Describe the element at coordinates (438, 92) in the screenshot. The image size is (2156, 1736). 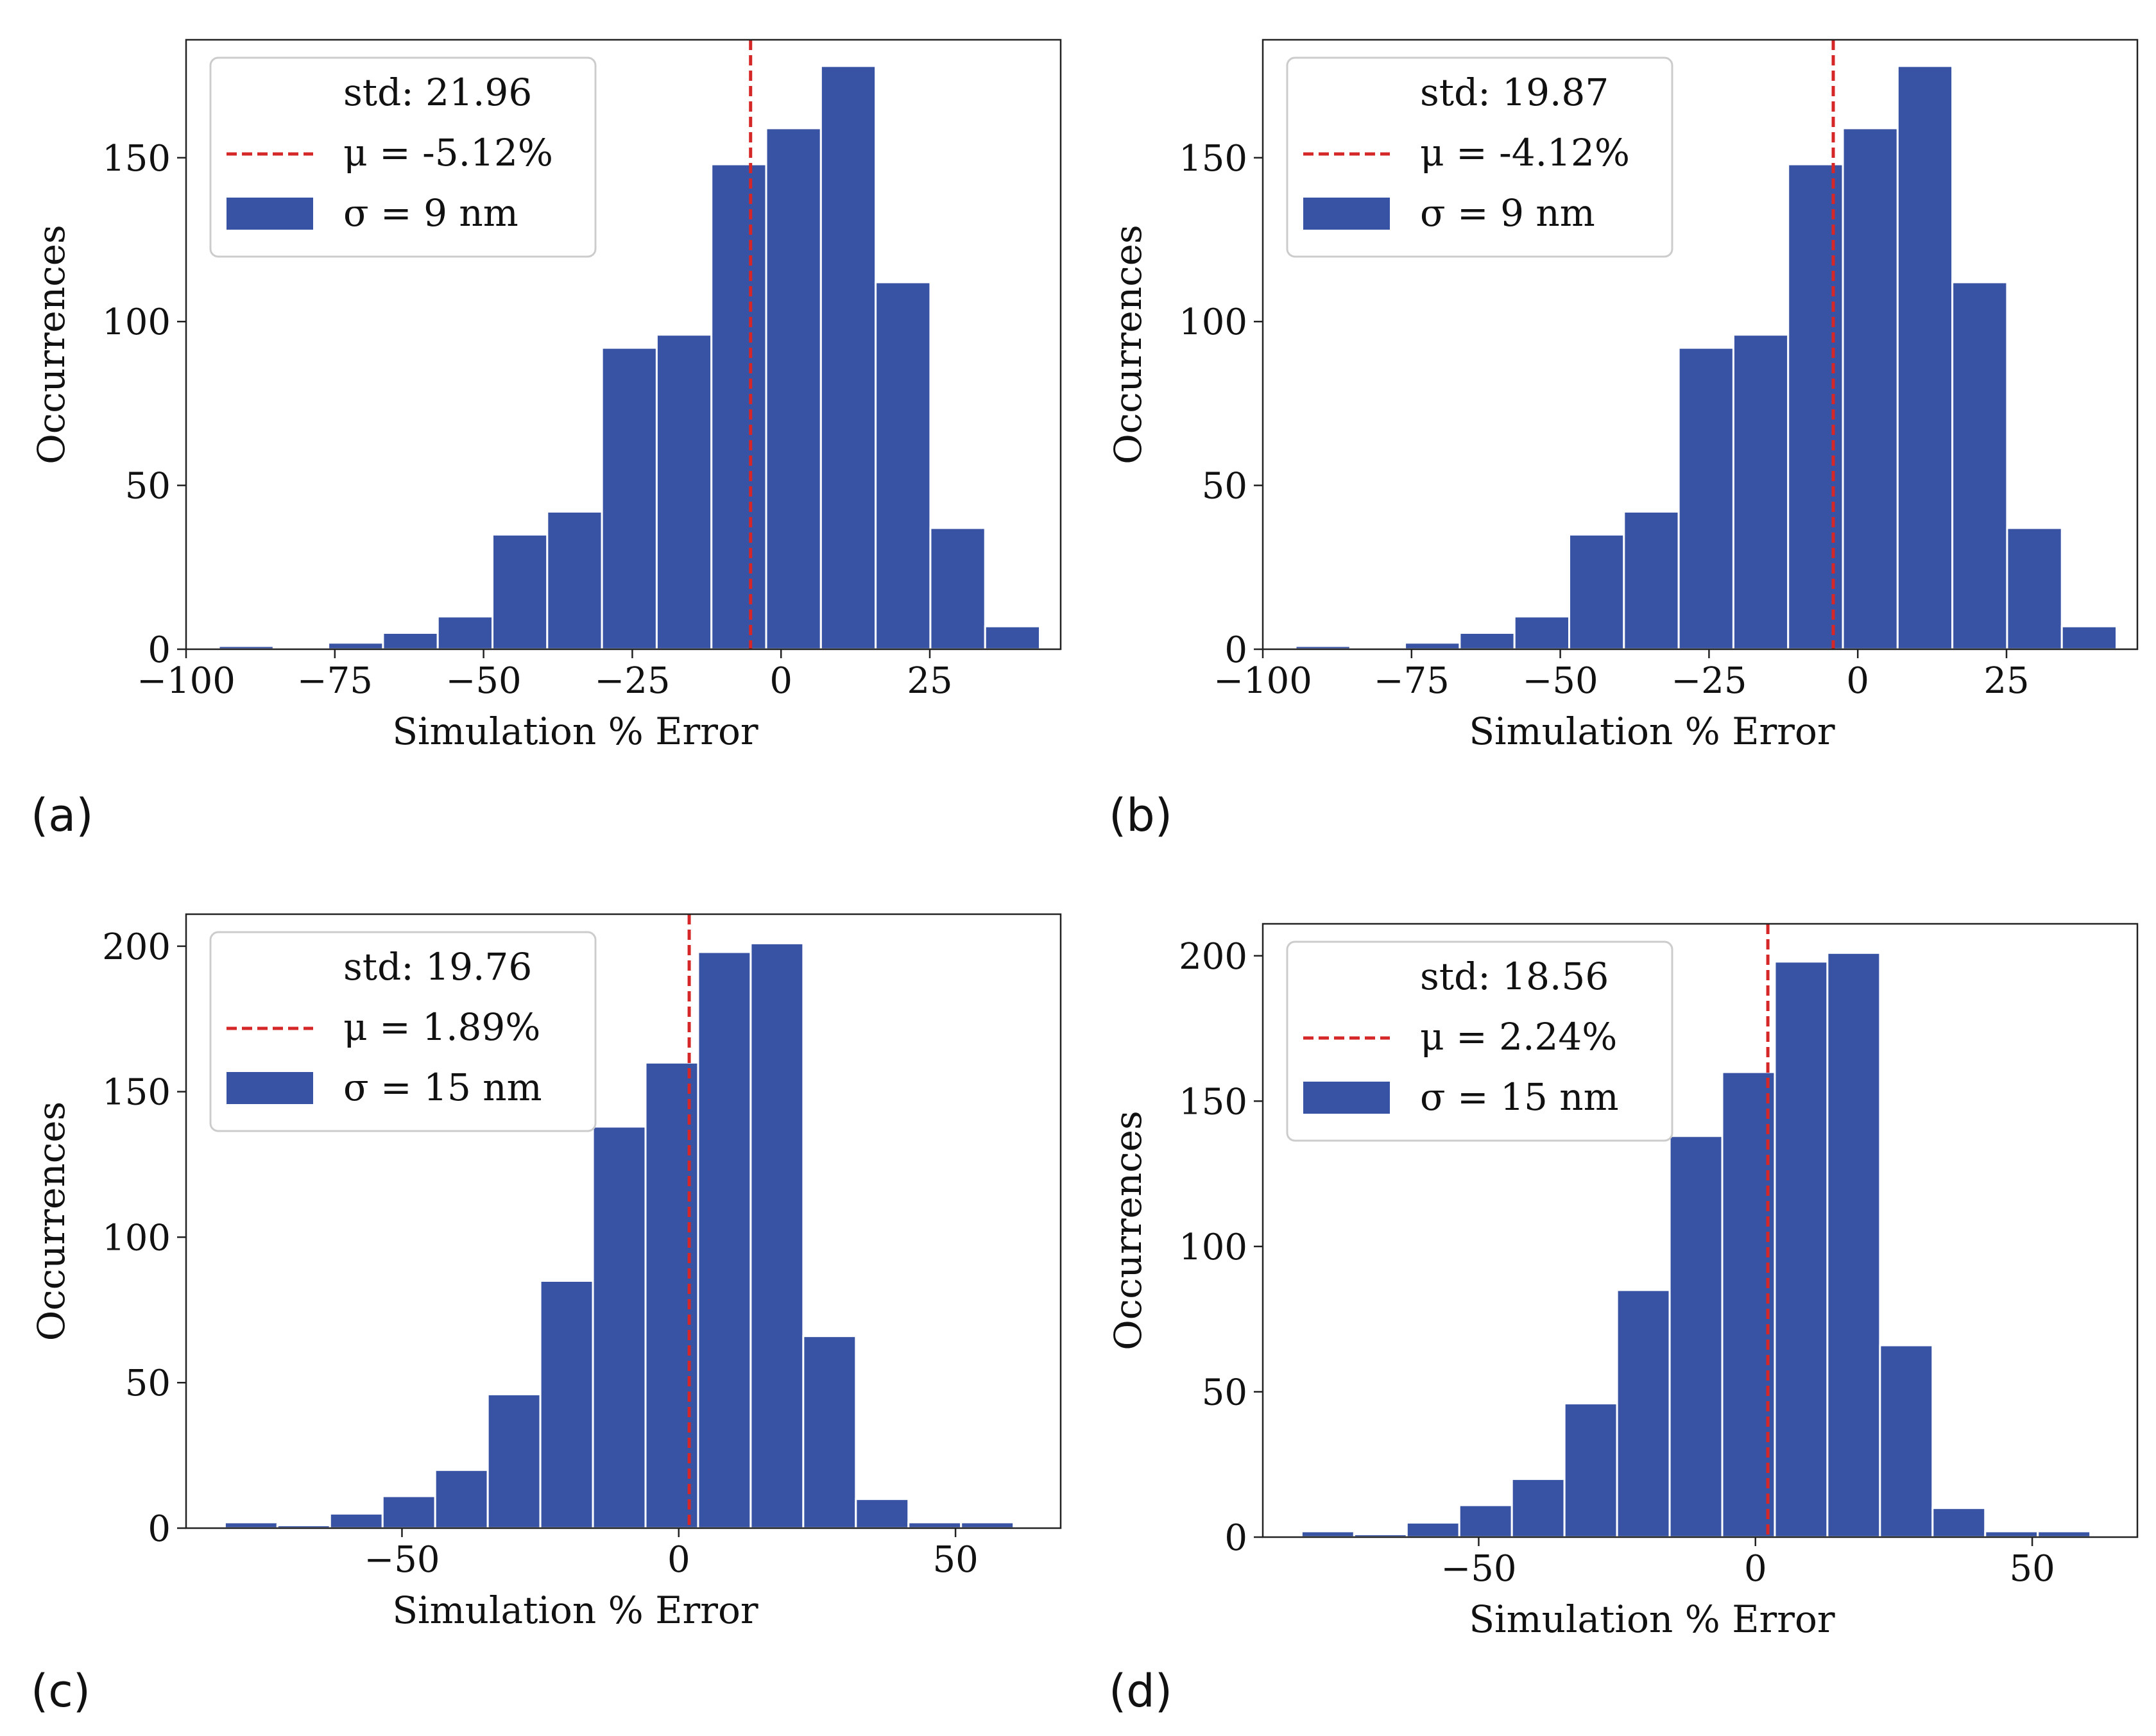
I see `legend-std-label: std: 21.96` at that location.